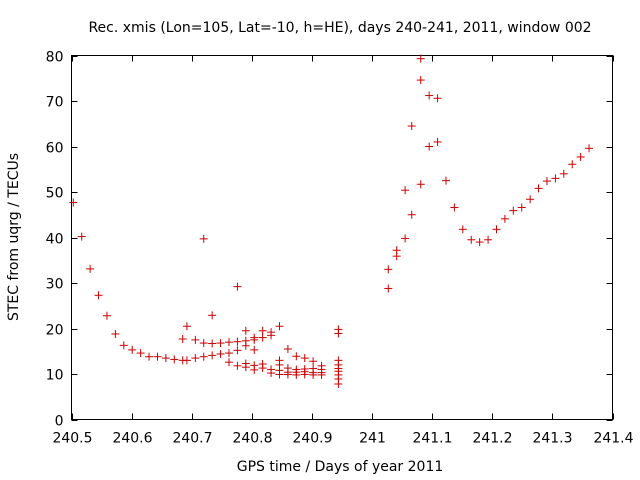 The width and height of the screenshot is (640, 480). I want to click on y-tick-label: 50, so click(55, 194).